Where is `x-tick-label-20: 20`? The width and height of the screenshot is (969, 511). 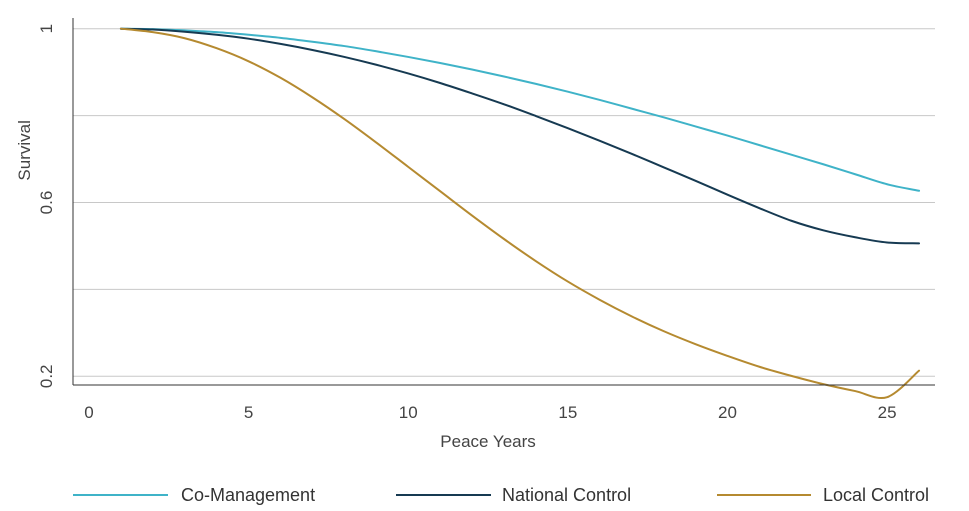 x-tick-label-20: 20 is located at coordinates (727, 412).